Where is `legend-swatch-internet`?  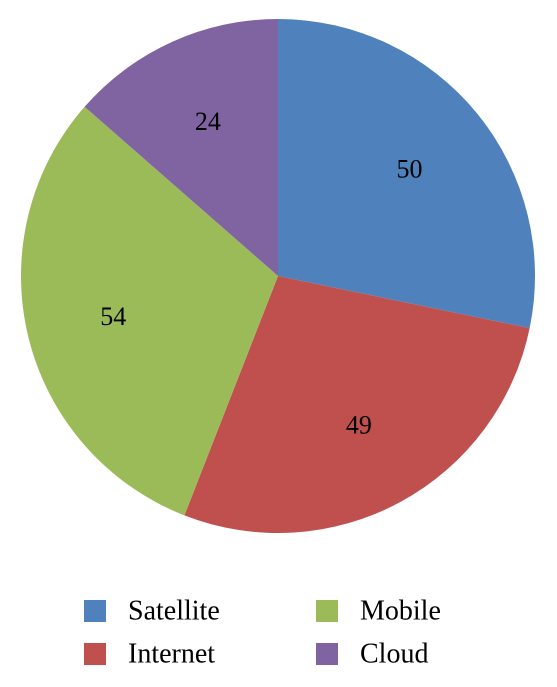 legend-swatch-internet is located at coordinates (95, 654).